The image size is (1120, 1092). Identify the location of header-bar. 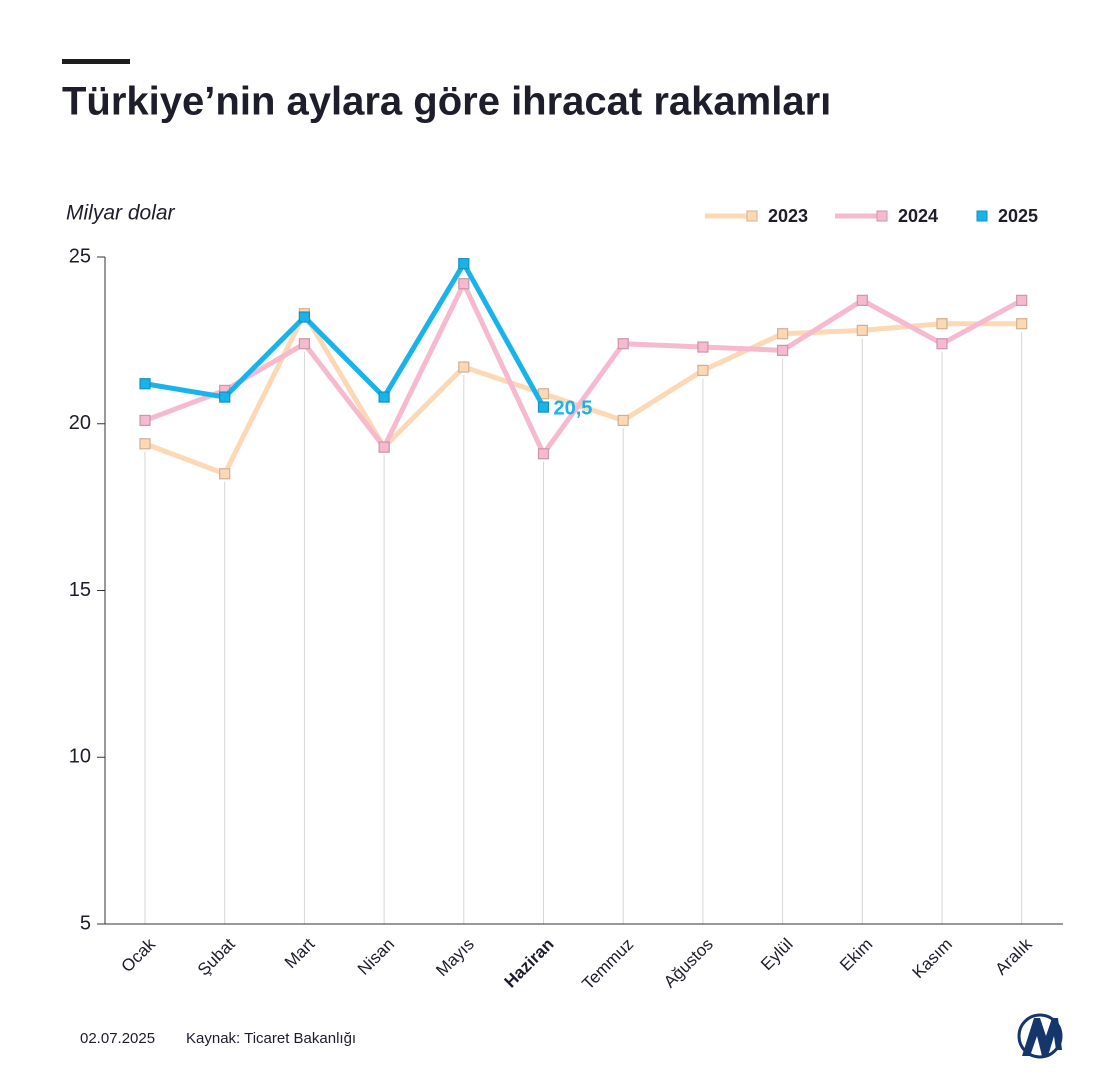
(96, 61).